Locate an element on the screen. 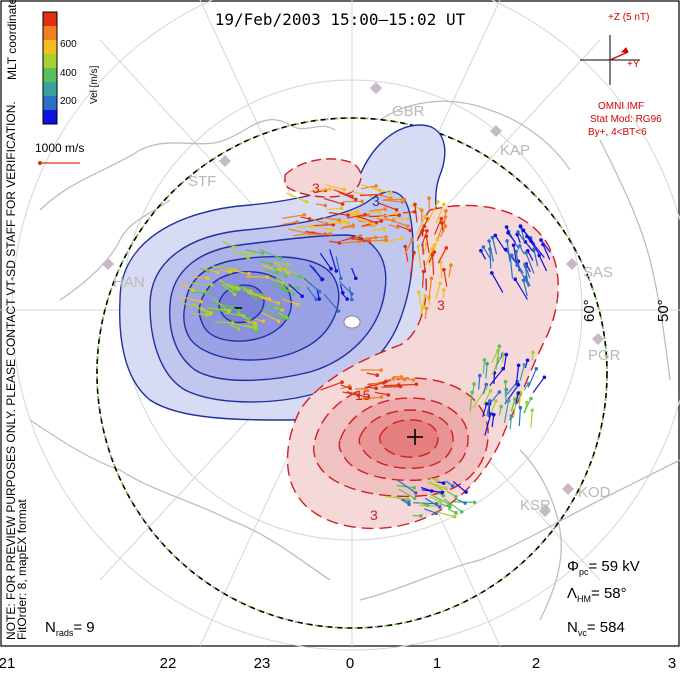 This screenshot has width=680, height=674. color-scale-block is located at coordinates (50, 61).